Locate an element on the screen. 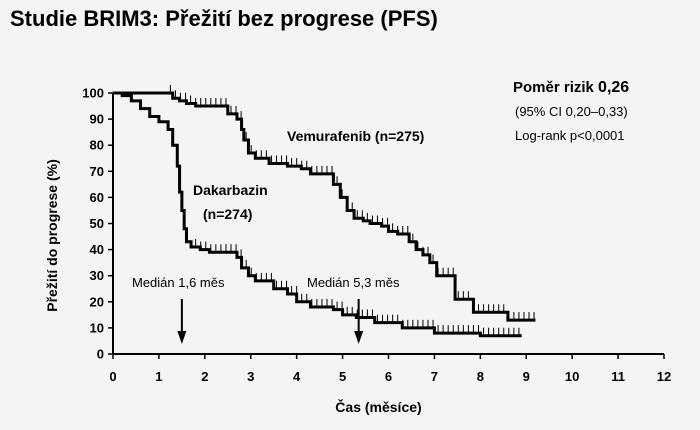  x-tick-label: 3 is located at coordinates (250, 376).